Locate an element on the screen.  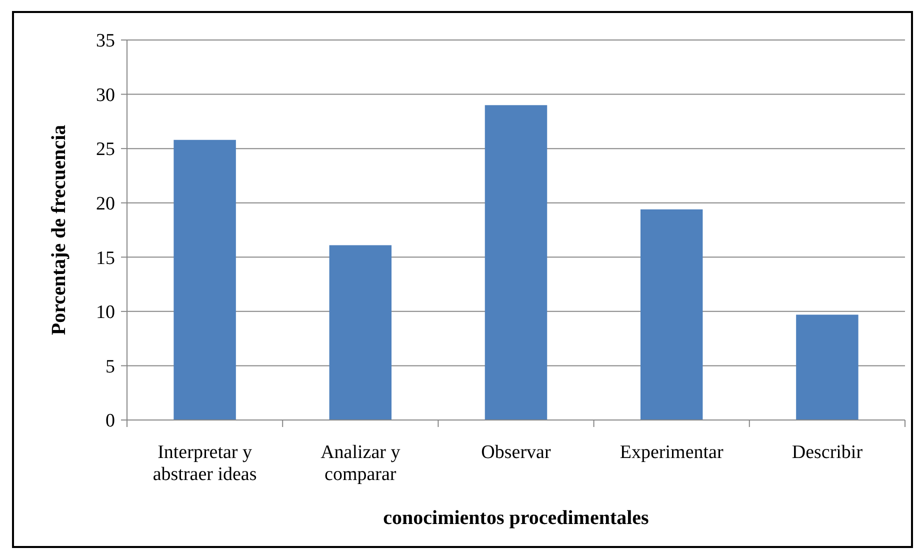
x-tick-label: Observar is located at coordinates (516, 452).